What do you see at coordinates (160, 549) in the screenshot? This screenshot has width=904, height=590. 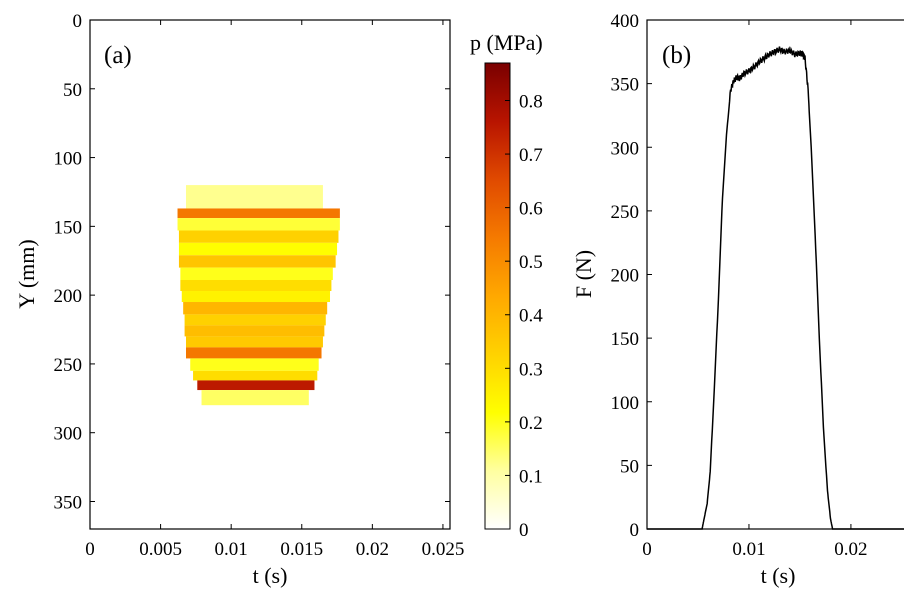 I see `panel-a-x-tick-label: 0.005` at bounding box center [160, 549].